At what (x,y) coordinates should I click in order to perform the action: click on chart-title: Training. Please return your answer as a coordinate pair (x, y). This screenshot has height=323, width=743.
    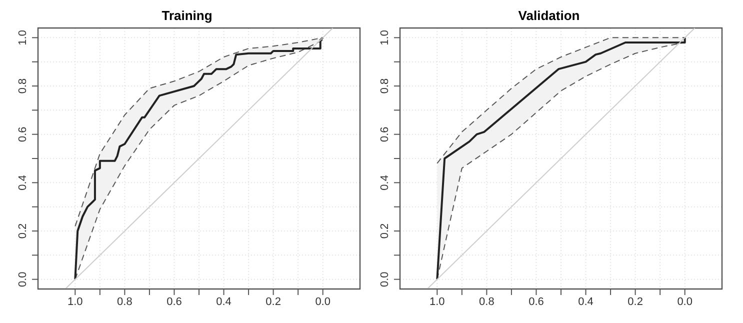
    Looking at the image, I should click on (187, 16).